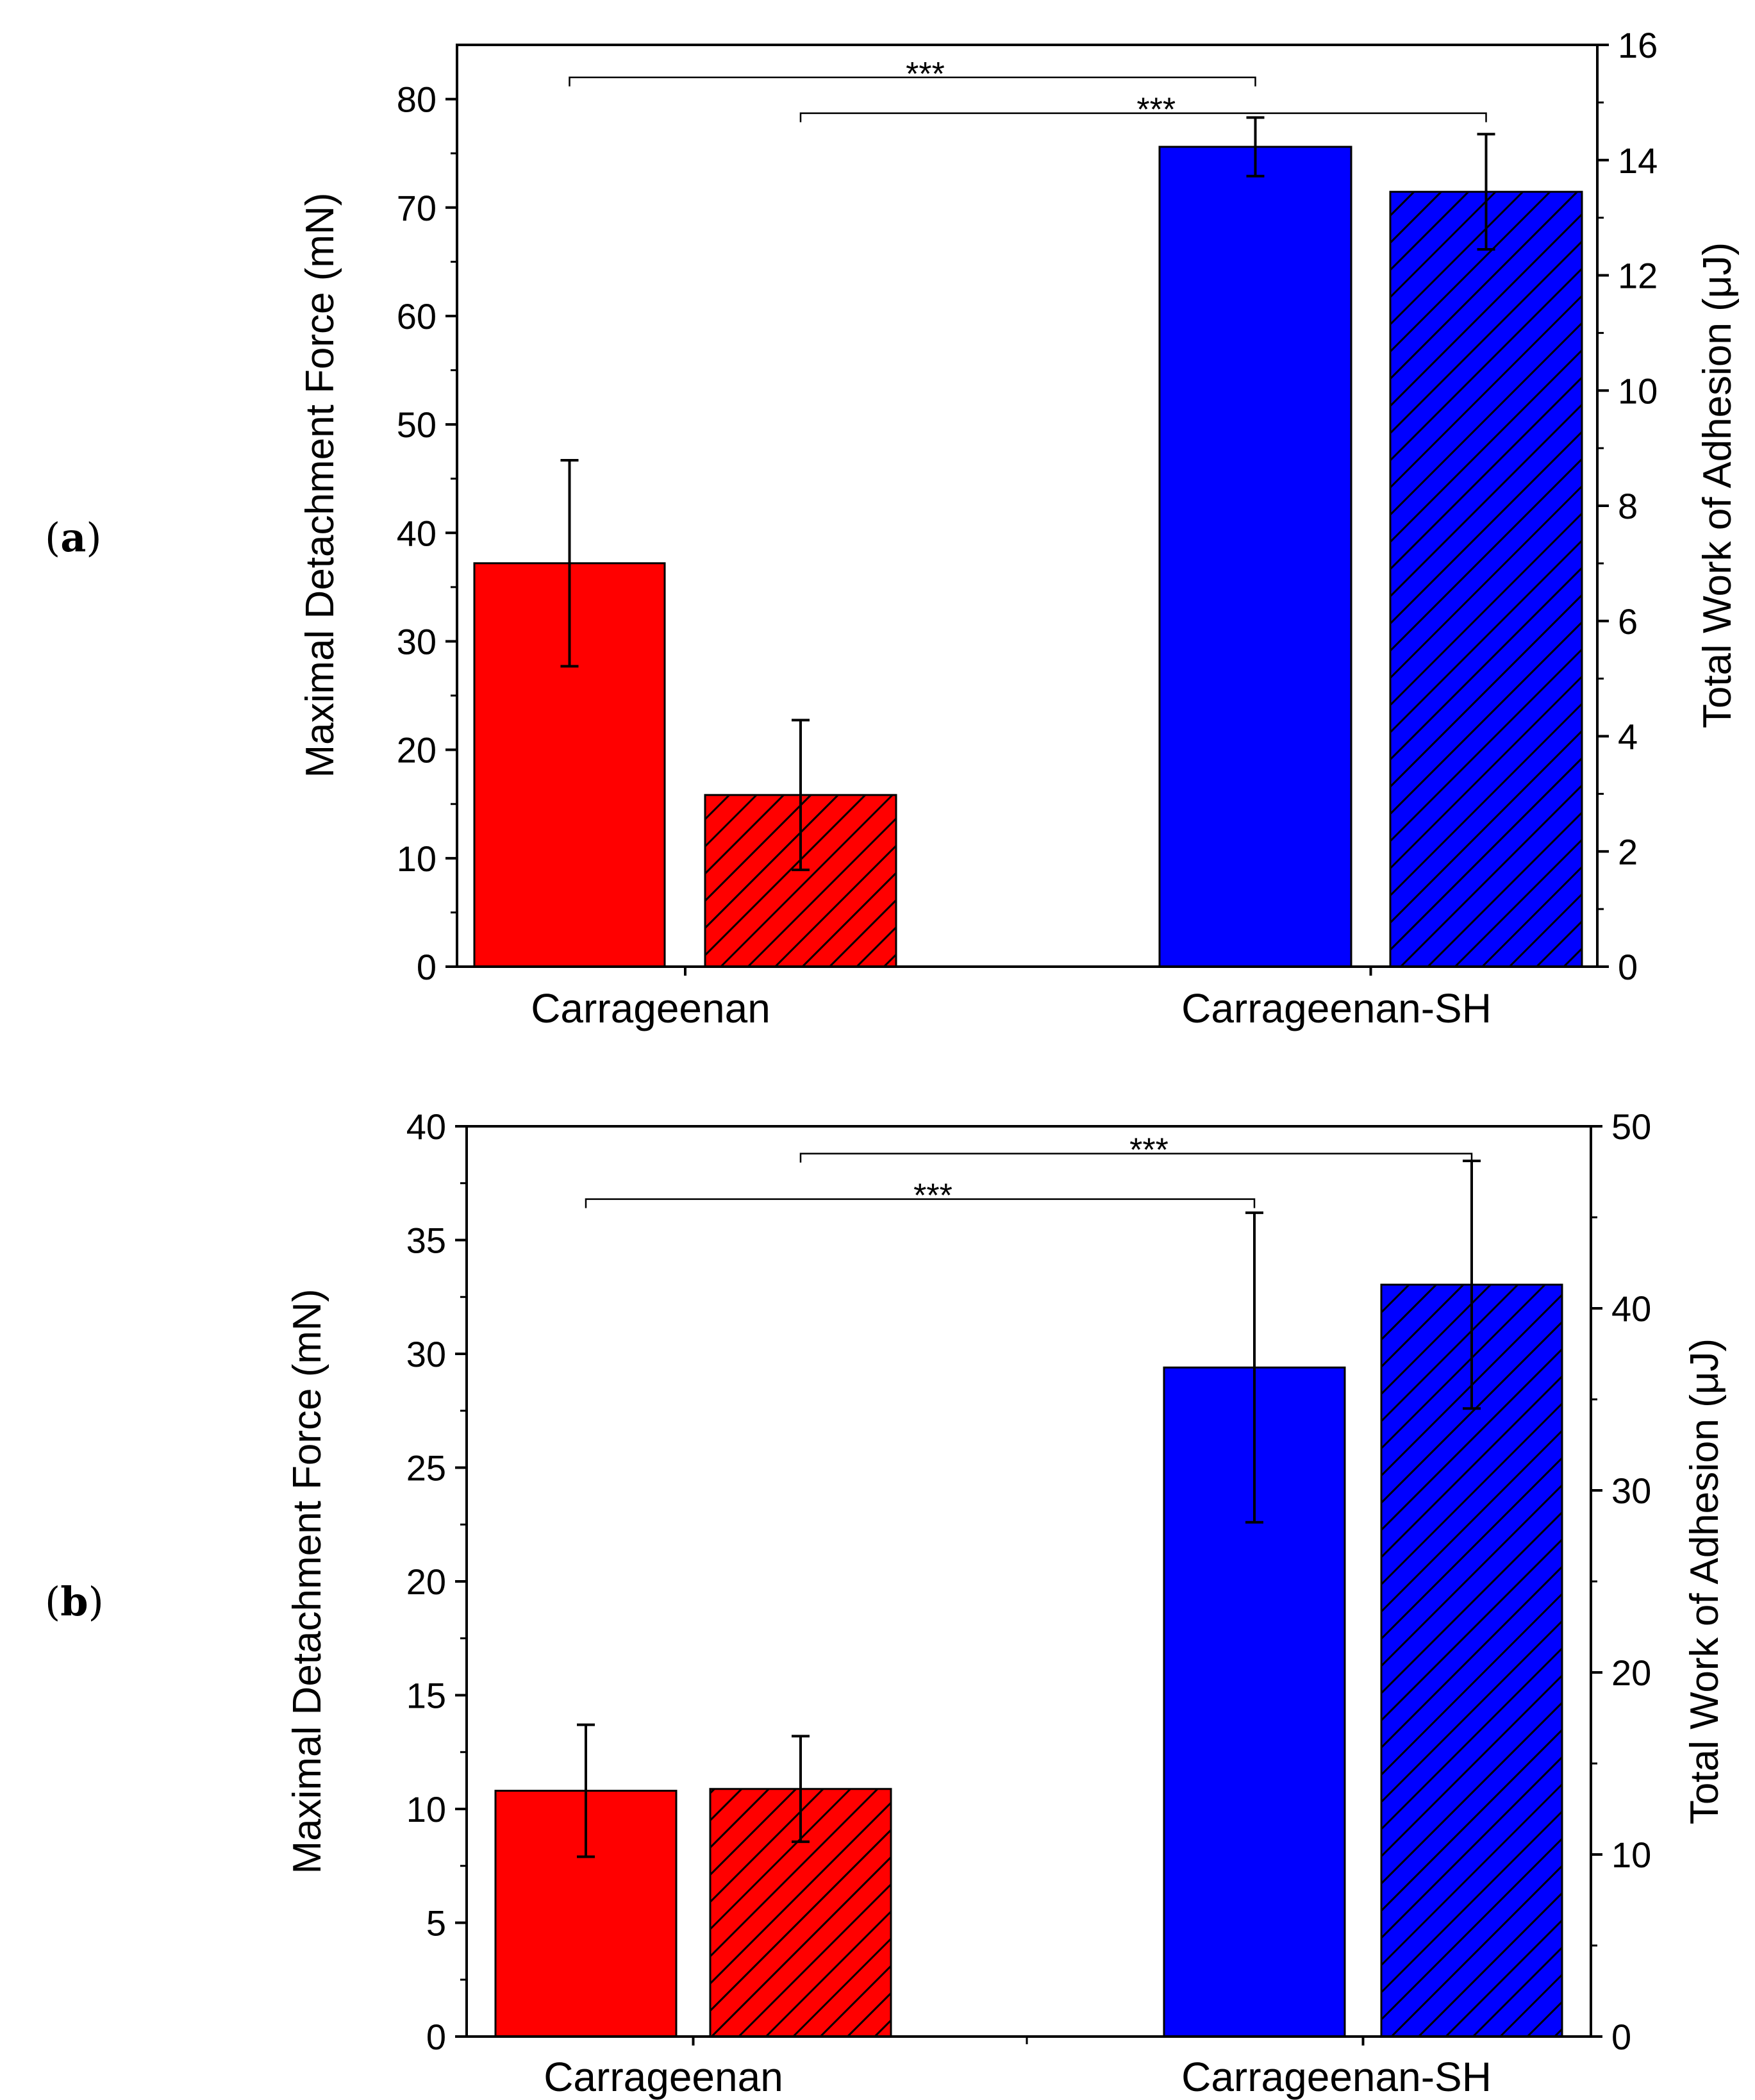 The width and height of the screenshot is (1755, 2100). What do you see at coordinates (1631, 1127) in the screenshot?
I see `right-tick-label: 50` at bounding box center [1631, 1127].